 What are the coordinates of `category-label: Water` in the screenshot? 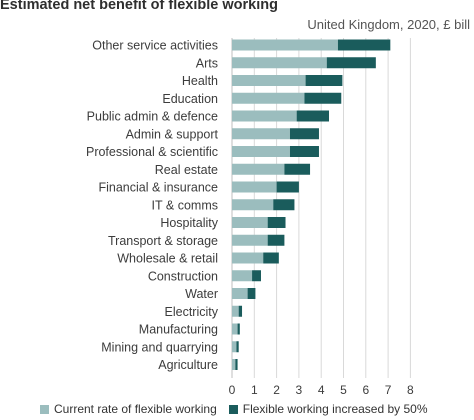 It's located at (201, 294).